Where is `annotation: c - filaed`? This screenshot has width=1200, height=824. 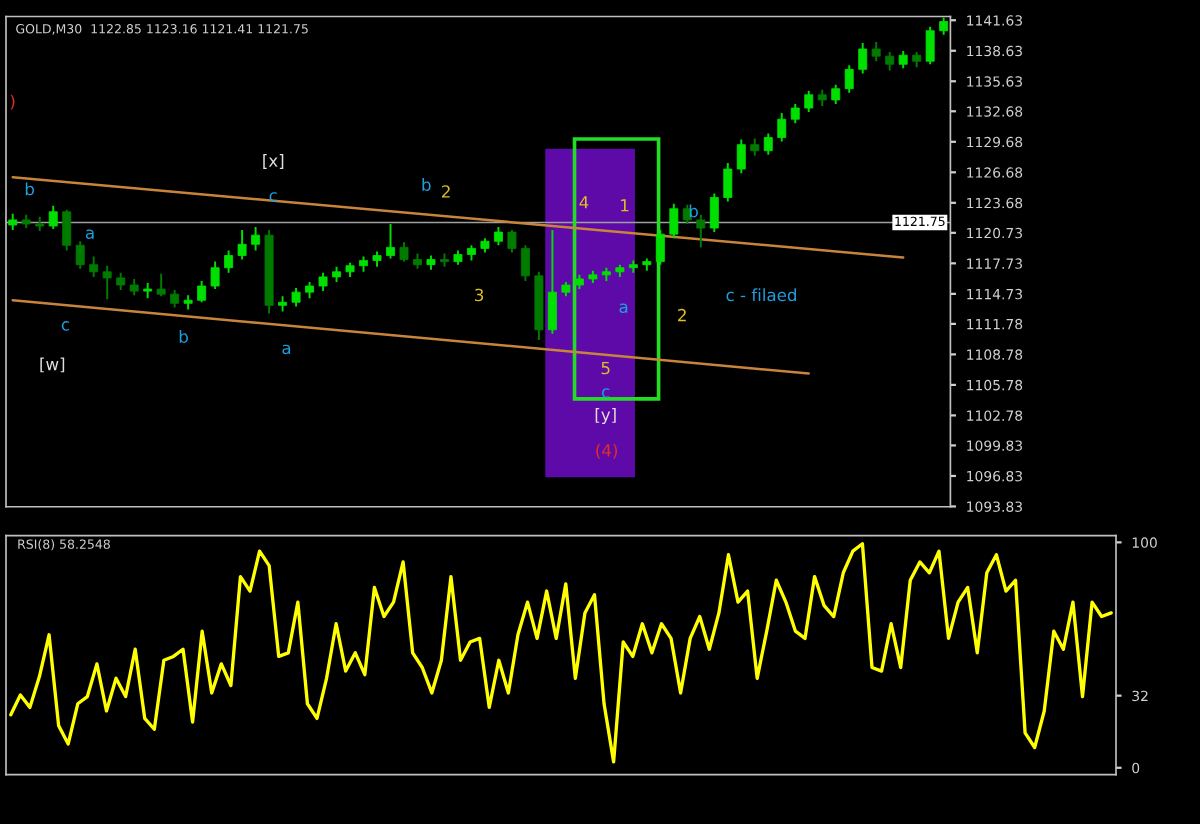 annotation: c - filaed is located at coordinates (761, 295).